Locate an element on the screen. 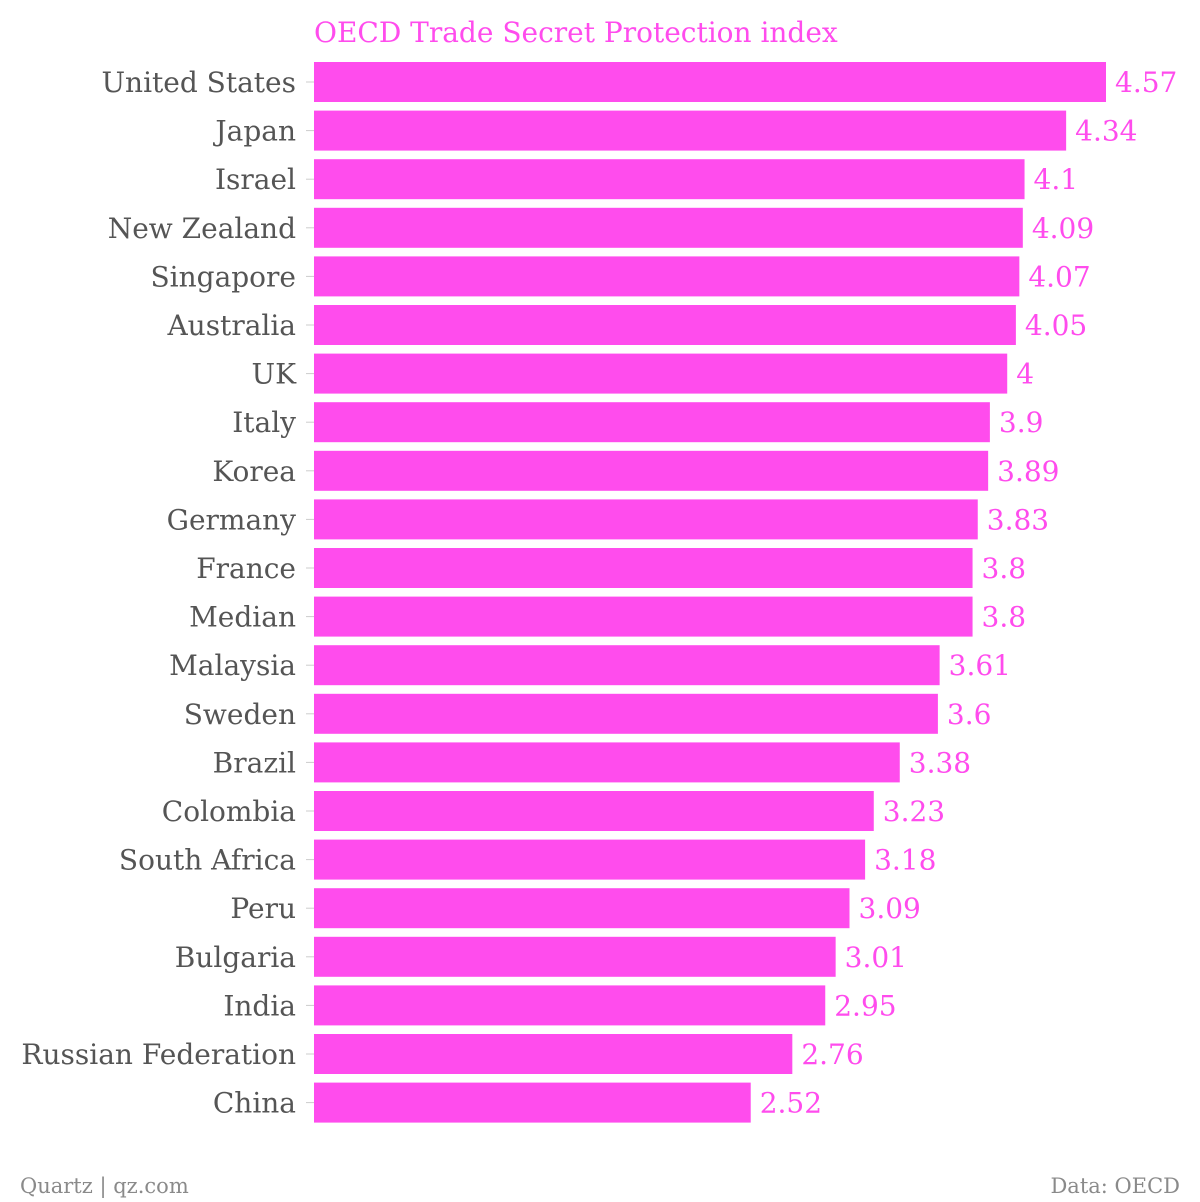 Image resolution: width=1200 pixels, height=1202 pixels. value-label: 3.9 is located at coordinates (1021, 422).